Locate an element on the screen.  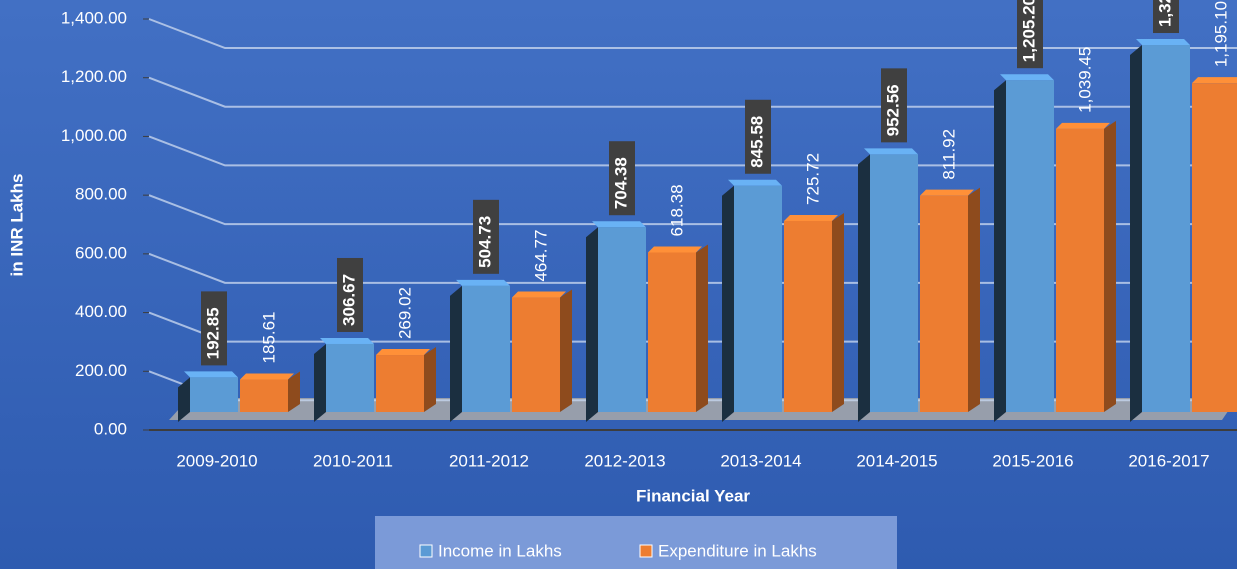
data-label: 1,195.10 is located at coordinates (1220, 34).